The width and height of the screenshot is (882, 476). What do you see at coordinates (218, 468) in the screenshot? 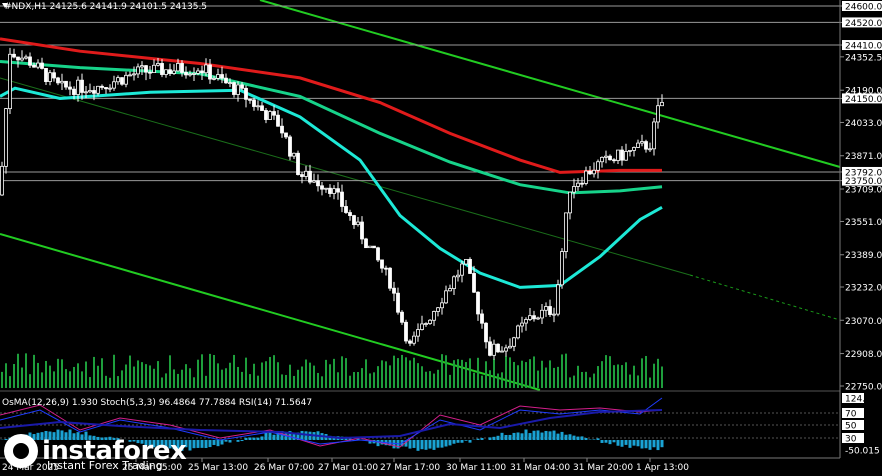
I see `time-tick-label: 25 Mar 13:00` at bounding box center [218, 468].